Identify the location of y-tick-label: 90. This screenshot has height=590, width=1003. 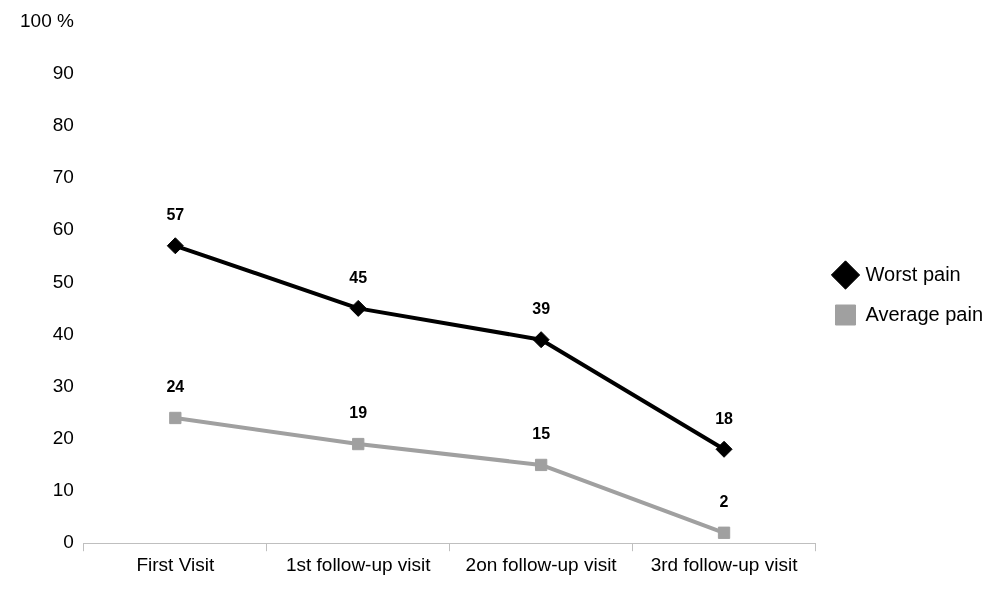
(63, 72).